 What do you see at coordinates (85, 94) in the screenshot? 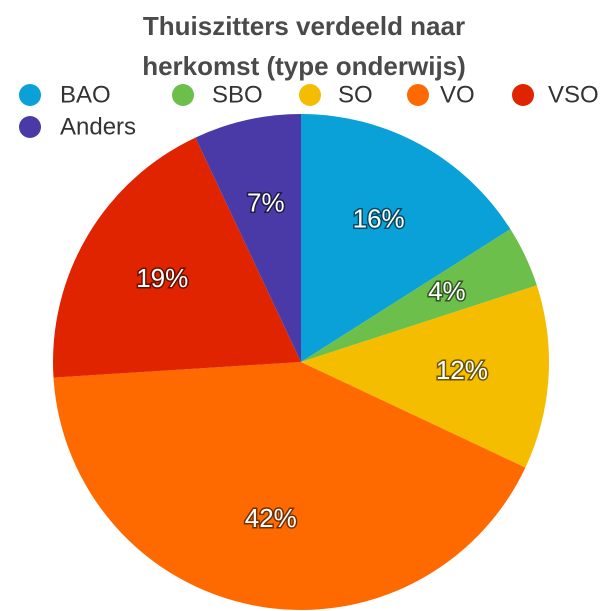
I see `legend-label: BAO` at bounding box center [85, 94].